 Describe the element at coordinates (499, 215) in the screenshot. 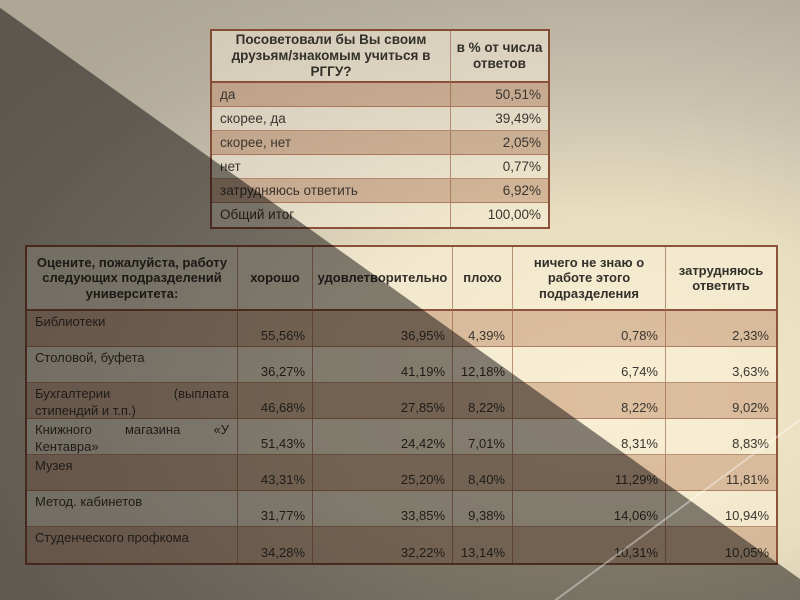

I see `value-cell: 100,00%` at that location.